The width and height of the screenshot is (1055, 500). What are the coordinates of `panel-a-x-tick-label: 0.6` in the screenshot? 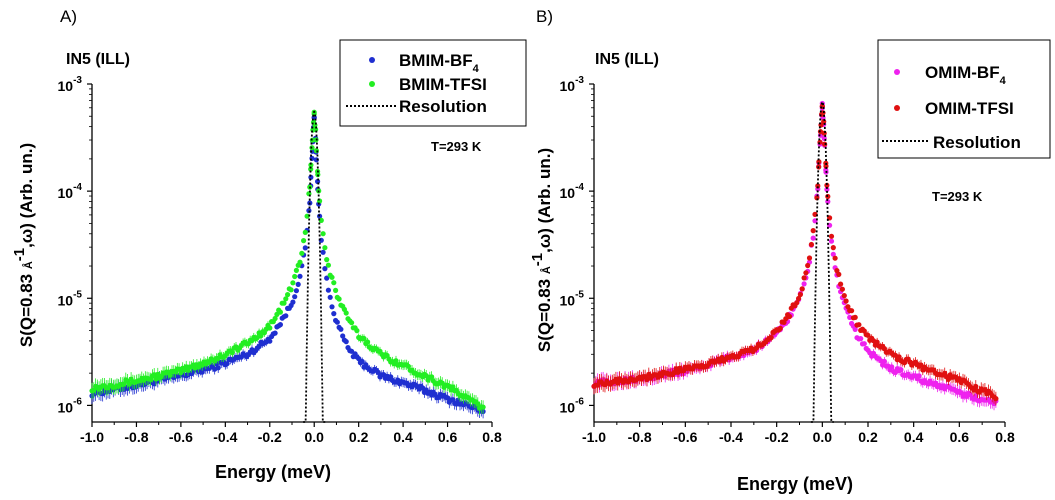 It's located at (448, 437).